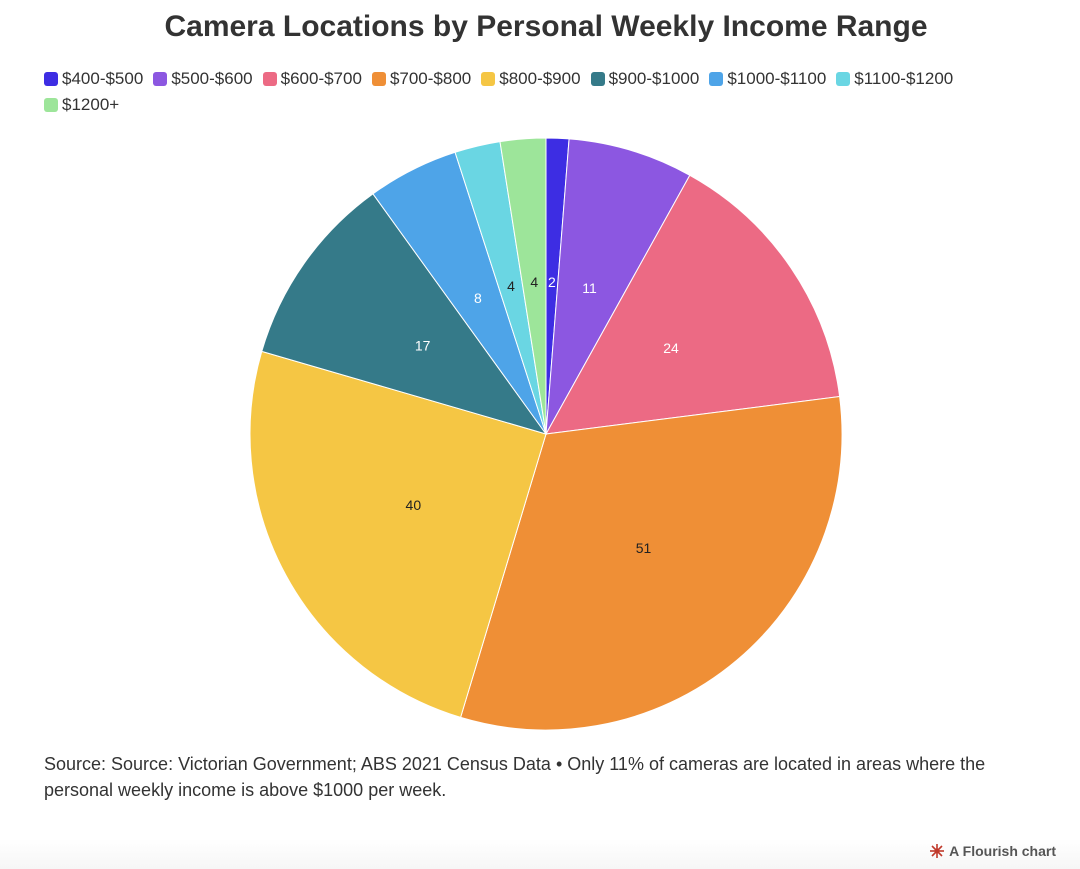 This screenshot has height=869, width=1080. Describe the element at coordinates (91, 104) in the screenshot. I see `legend-label: $1200+` at that location.